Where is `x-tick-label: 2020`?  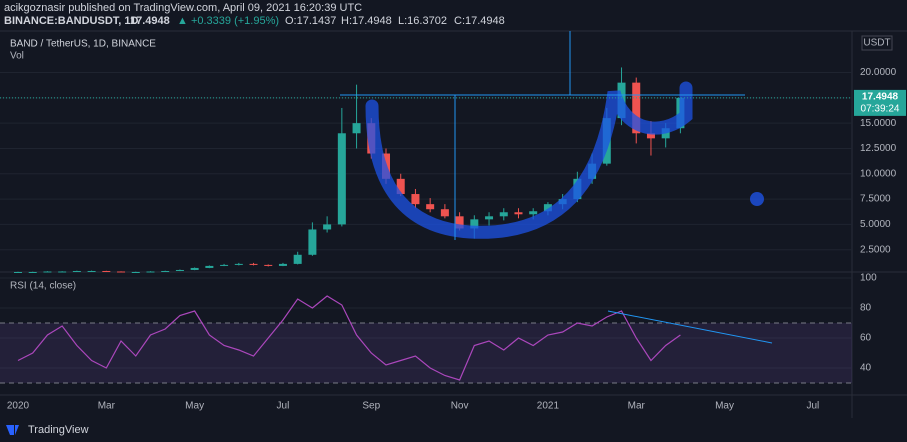 x-tick-label: 2020 is located at coordinates (18, 406).